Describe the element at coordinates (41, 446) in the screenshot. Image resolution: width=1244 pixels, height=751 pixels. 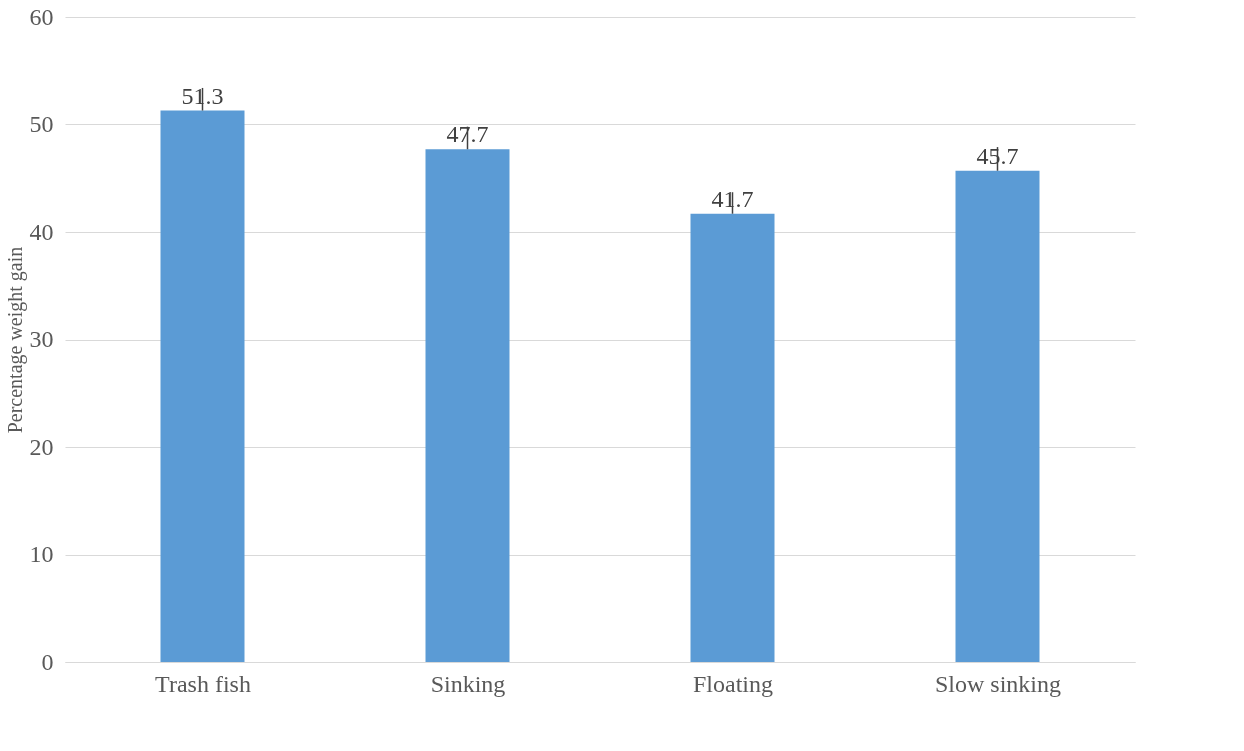
I see `y-tick-label: 20` at that location.